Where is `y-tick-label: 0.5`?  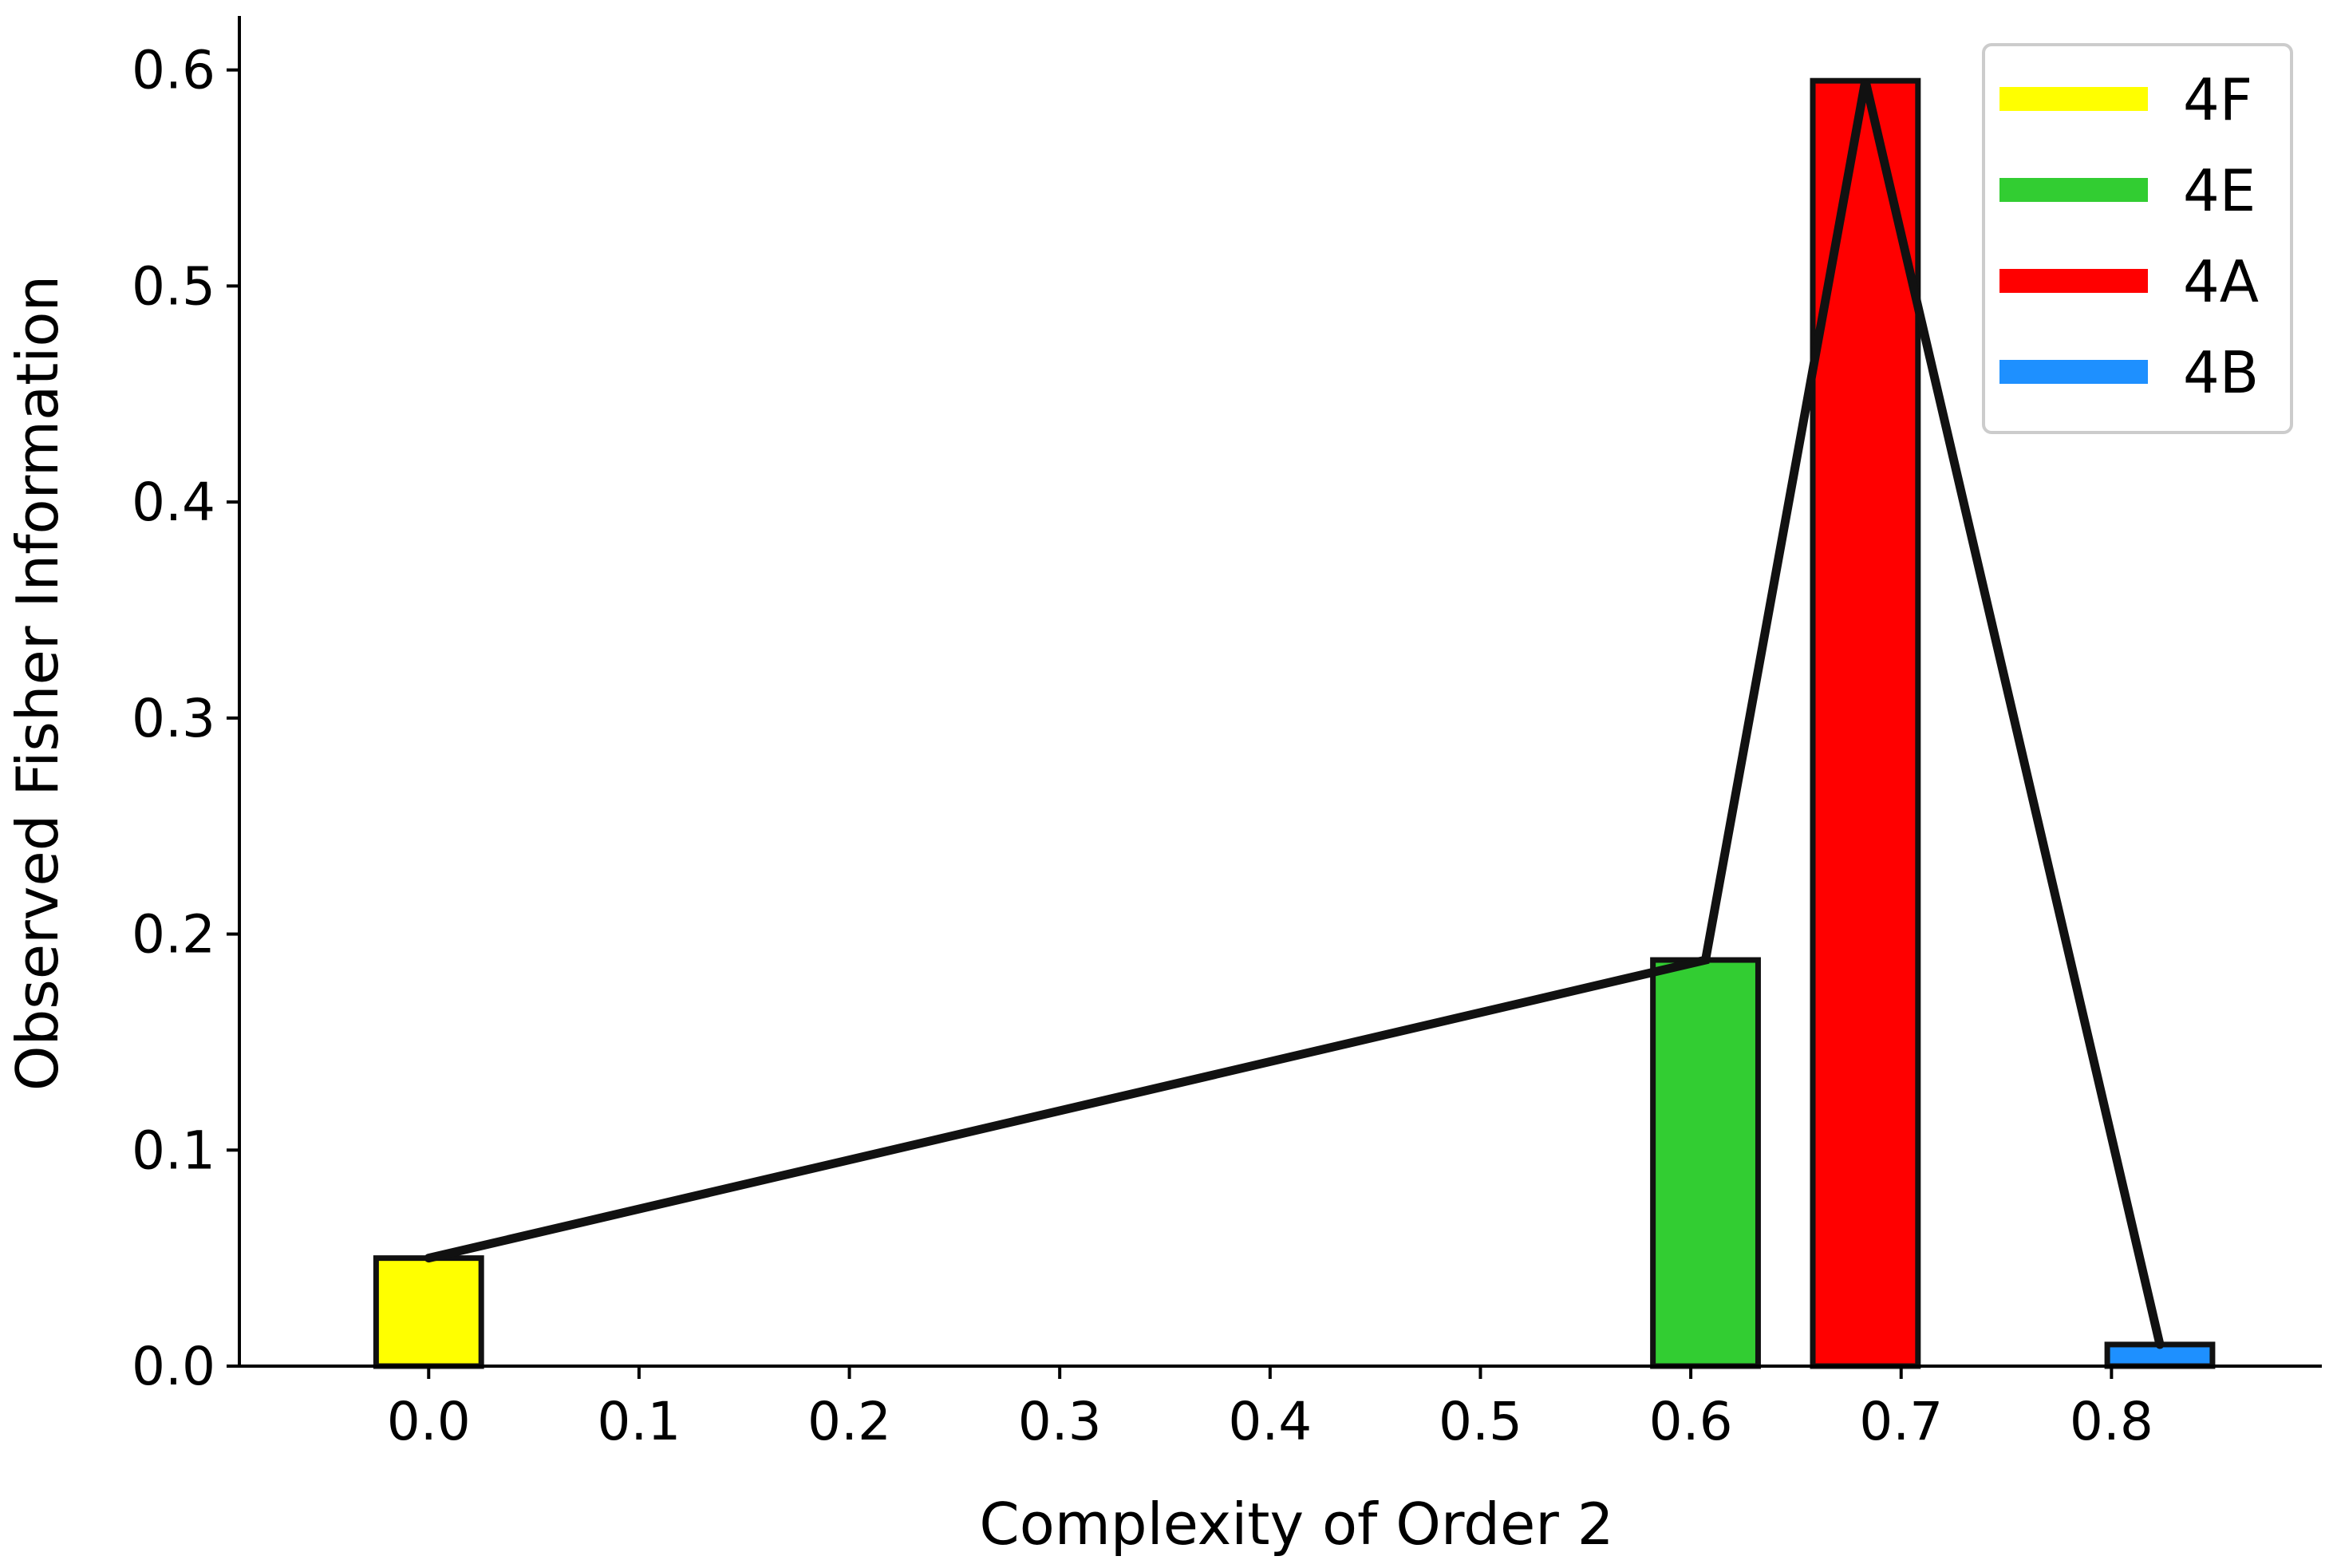
y-tick-label: 0.5 is located at coordinates (173, 286).